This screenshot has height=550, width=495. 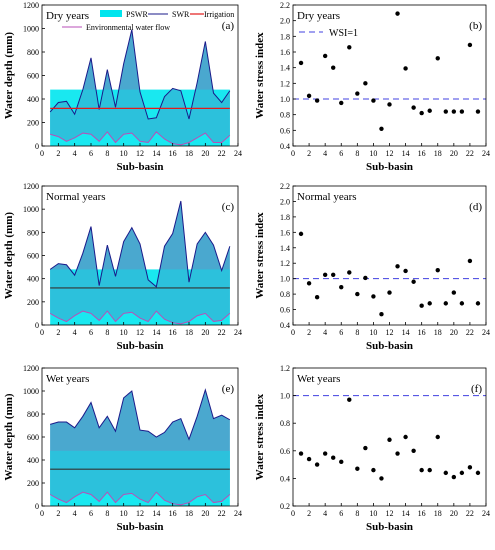 I want to click on plot-area, so click(x=140, y=87).